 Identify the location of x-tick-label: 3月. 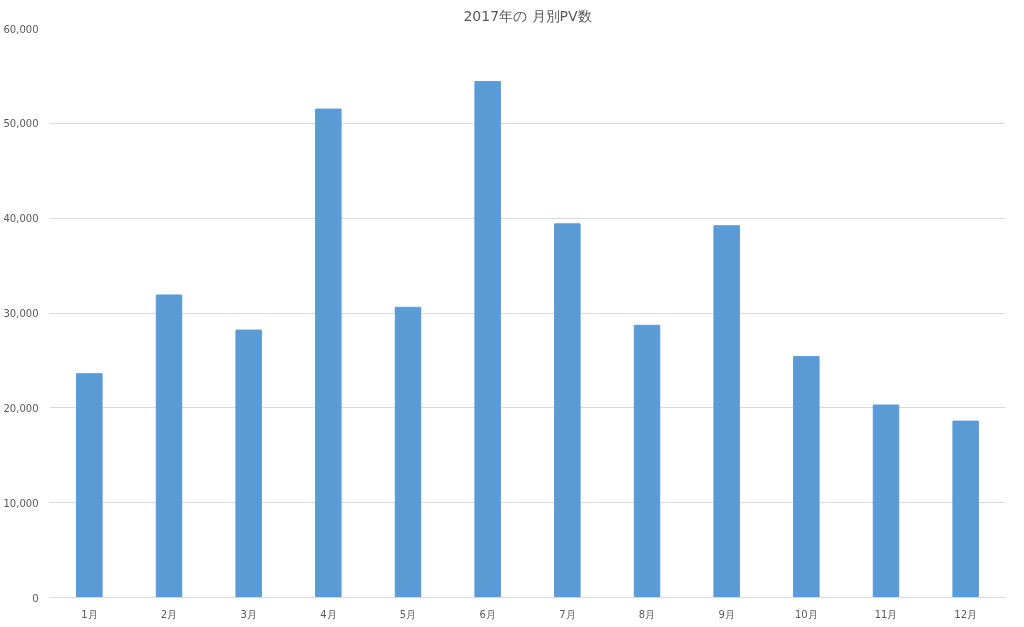
(248, 614).